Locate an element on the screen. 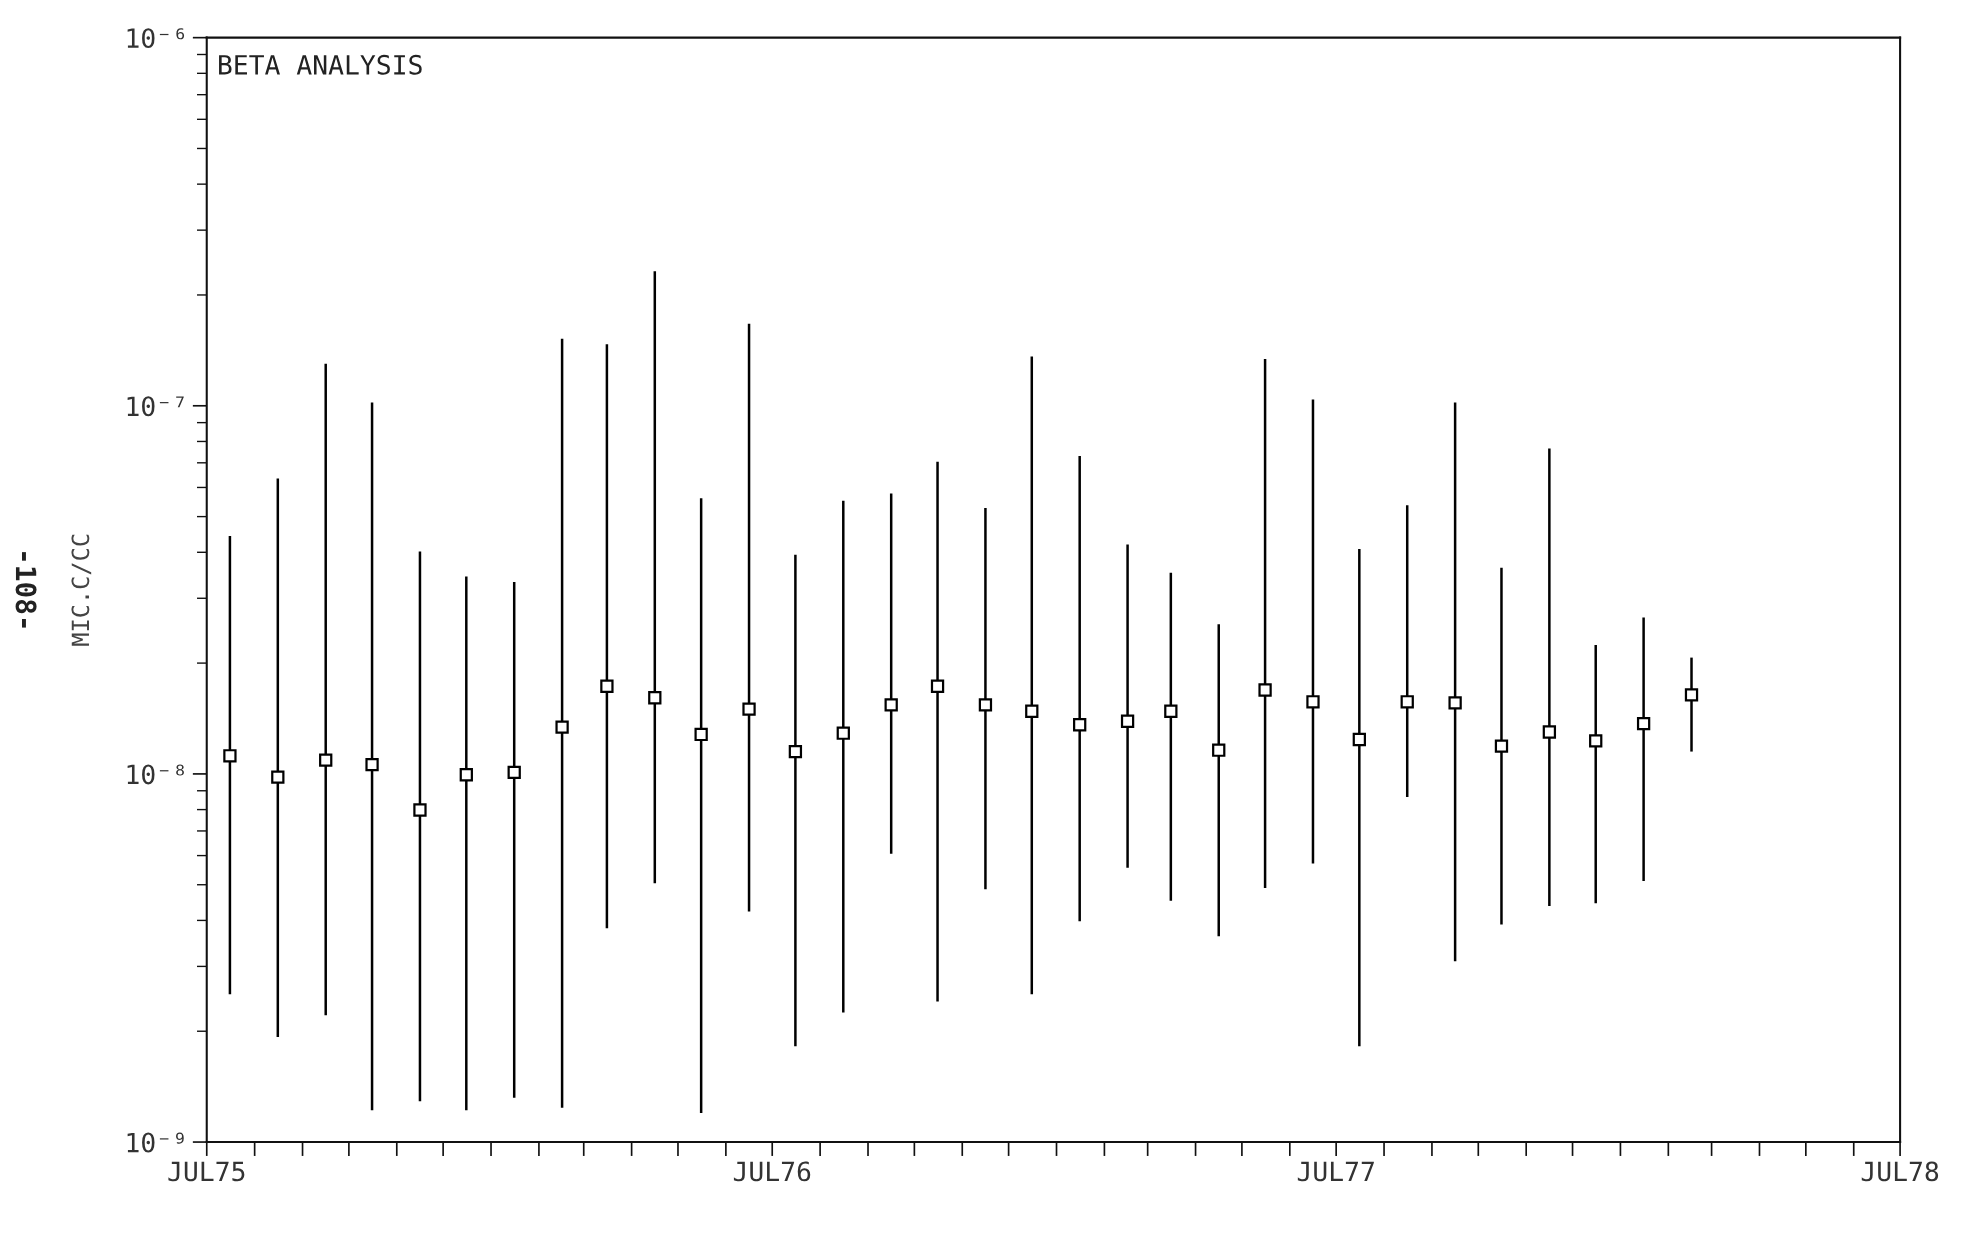  text: BETA ANALYSIS is located at coordinates (320, 64).